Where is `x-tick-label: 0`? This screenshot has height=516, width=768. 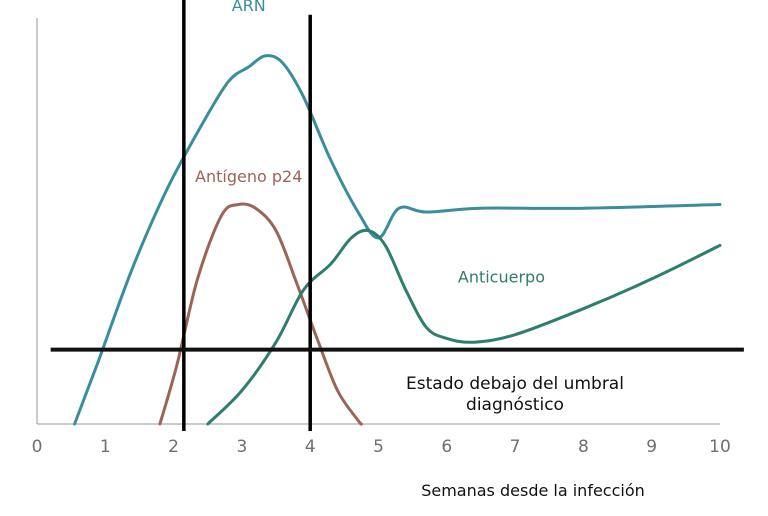
x-tick-label: 0 is located at coordinates (37, 447).